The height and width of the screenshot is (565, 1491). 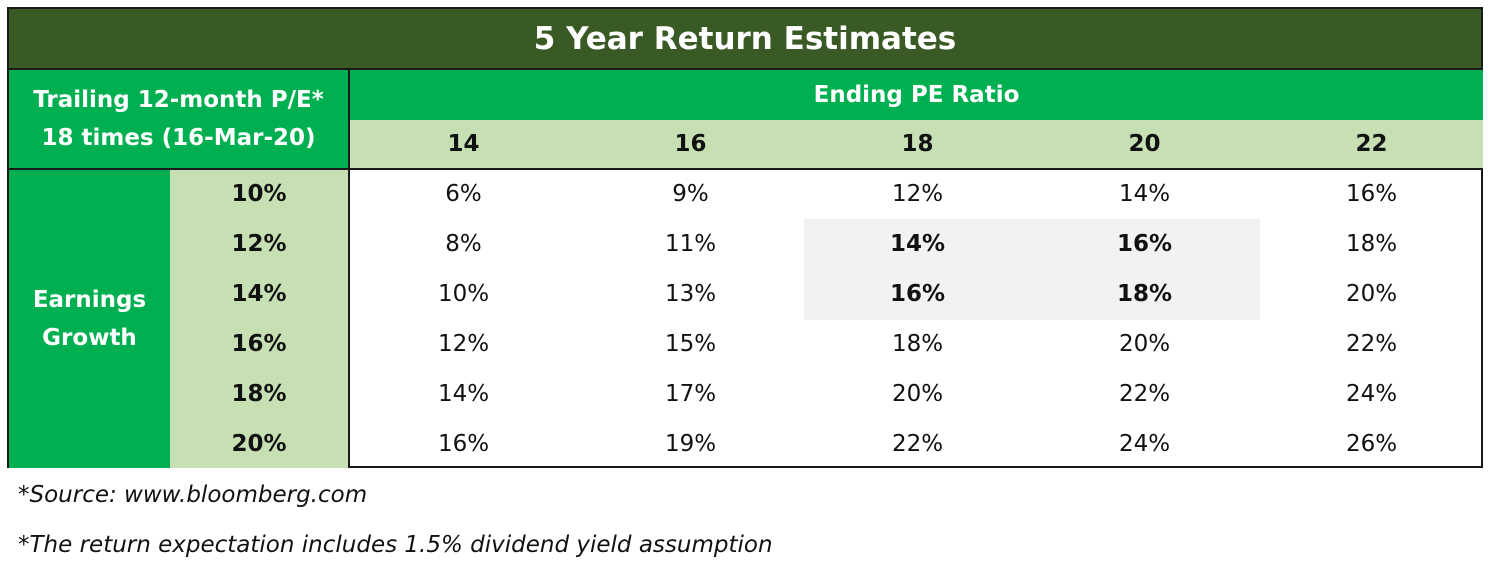 What do you see at coordinates (690, 344) in the screenshot?
I see `return-cell: 15%` at bounding box center [690, 344].